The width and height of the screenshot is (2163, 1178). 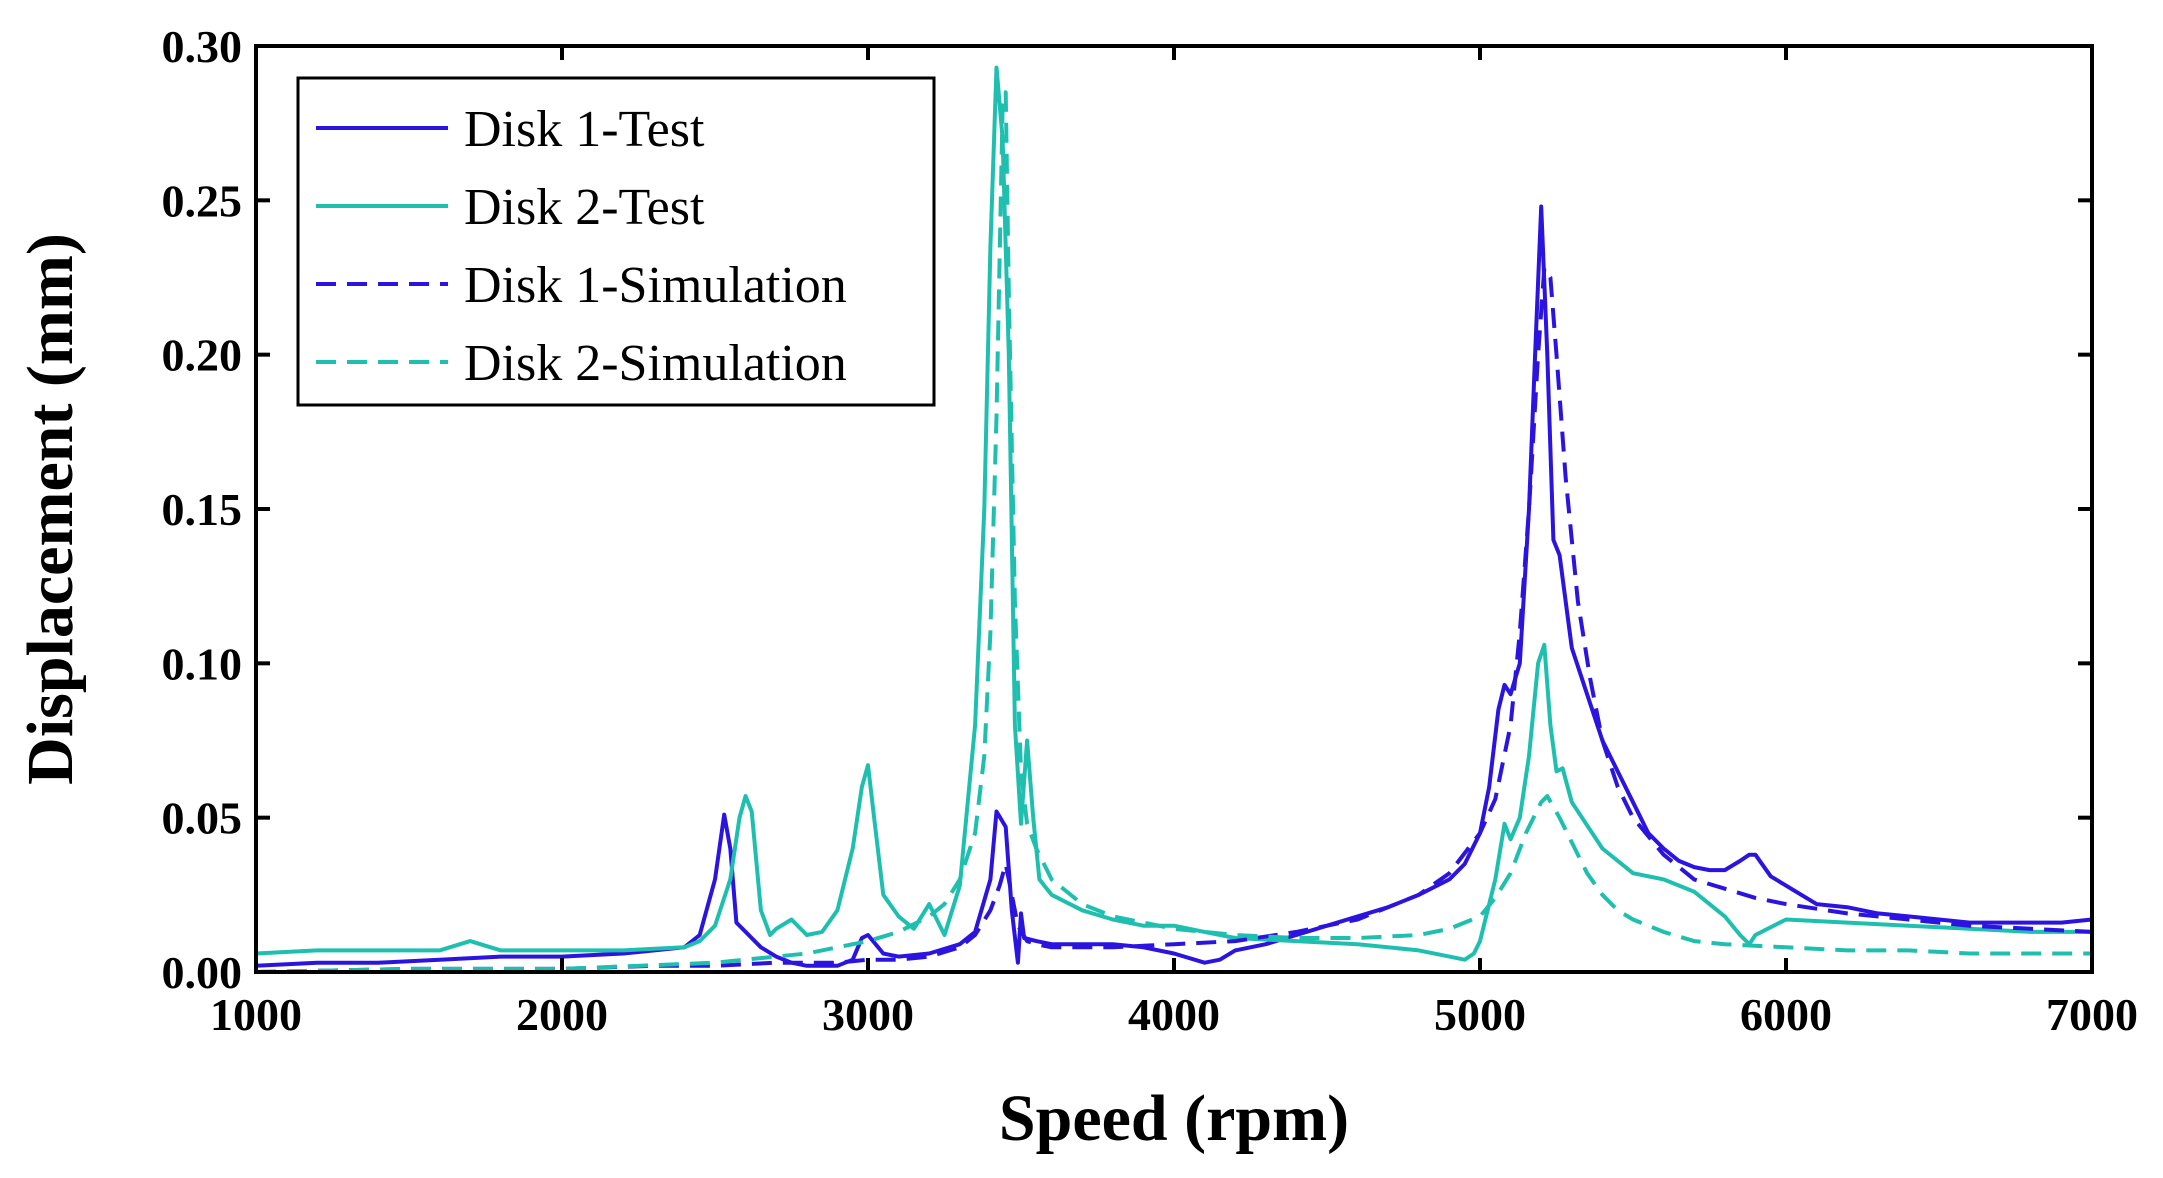 What do you see at coordinates (202, 509) in the screenshot?
I see `y-tick-label: 0.15` at bounding box center [202, 509].